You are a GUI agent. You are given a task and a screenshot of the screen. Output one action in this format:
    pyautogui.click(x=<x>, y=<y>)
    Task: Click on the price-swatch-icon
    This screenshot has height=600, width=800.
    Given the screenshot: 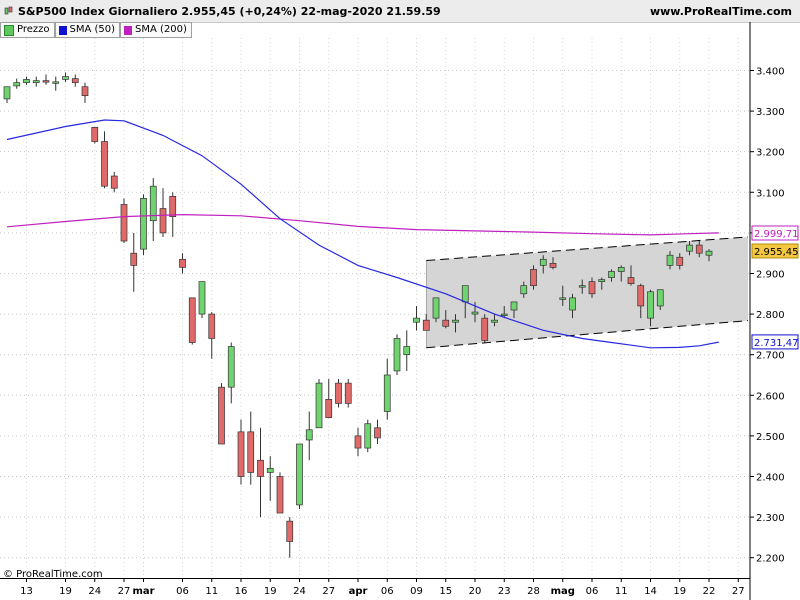 What is the action you would take?
    pyautogui.click(x=9, y=30)
    